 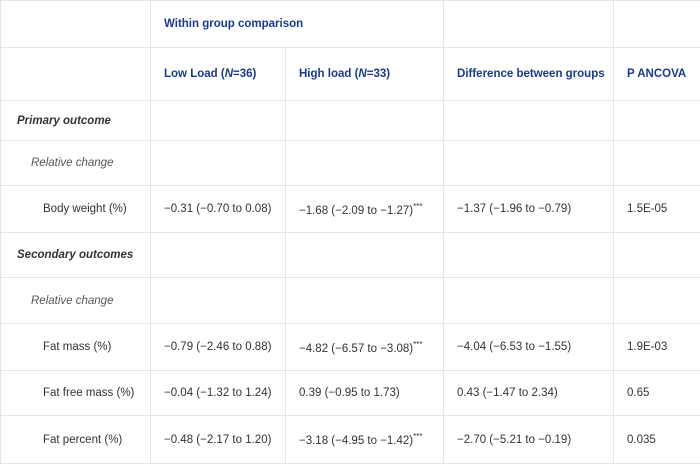 What do you see at coordinates (76, 393) in the screenshot?
I see `row-label: Fat free mass (%)` at bounding box center [76, 393].